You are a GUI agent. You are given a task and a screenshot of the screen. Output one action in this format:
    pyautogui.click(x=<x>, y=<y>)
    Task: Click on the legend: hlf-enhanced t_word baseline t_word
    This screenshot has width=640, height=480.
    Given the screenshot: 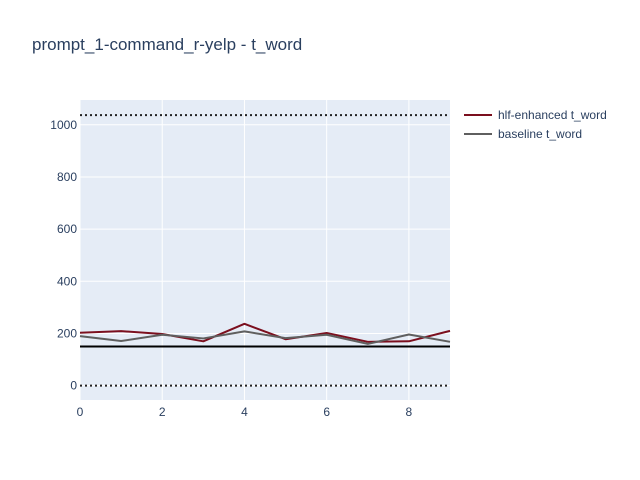 What is the action you would take?
    pyautogui.click(x=535, y=124)
    